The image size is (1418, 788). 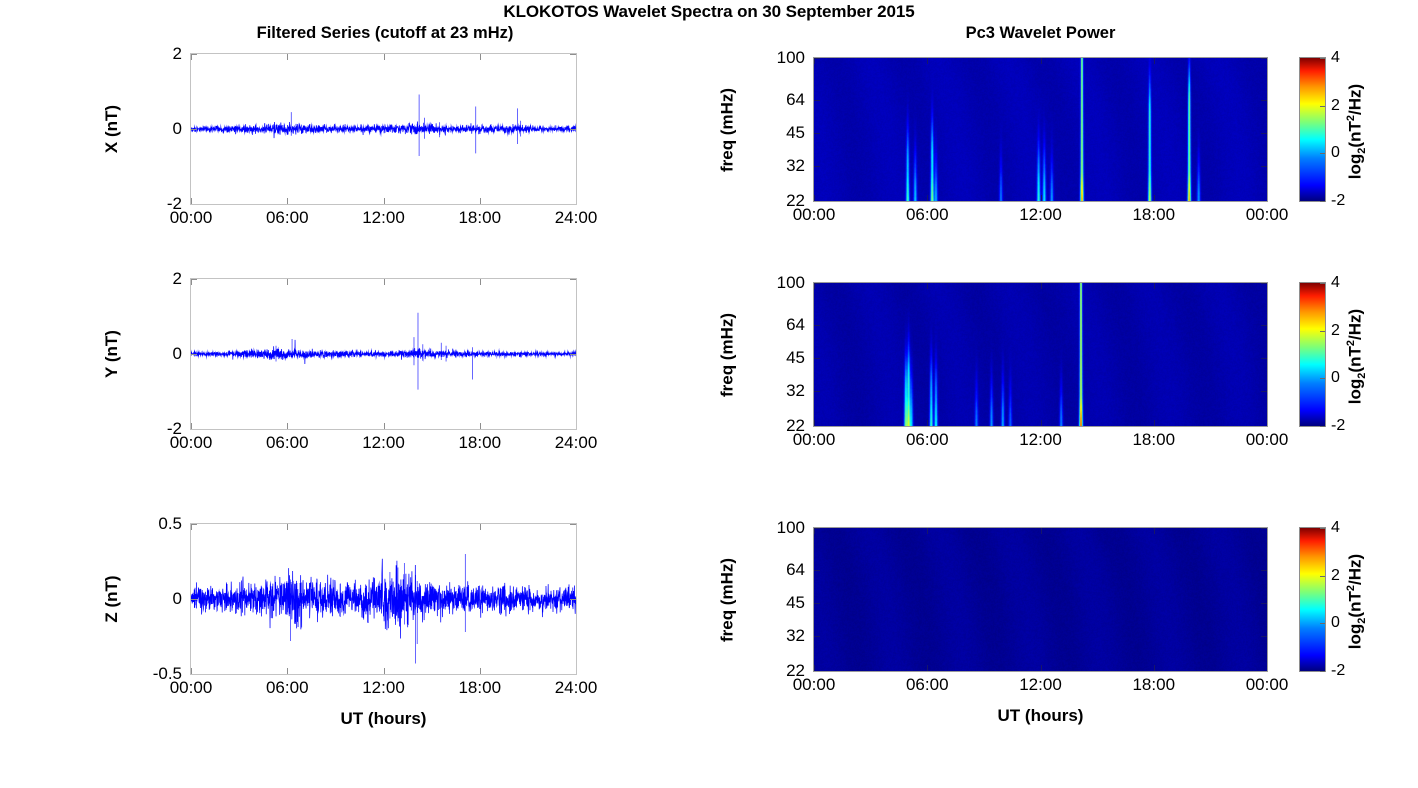 What do you see at coordinates (1040, 599) in the screenshot?
I see `spectrogram-plot-z` at bounding box center [1040, 599].